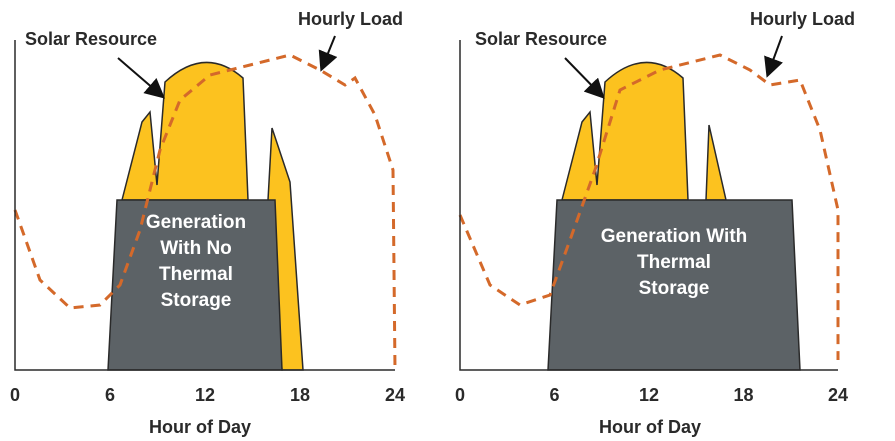 The height and width of the screenshot is (441, 895). I want to click on solar-resource-tail, so click(716, 162).